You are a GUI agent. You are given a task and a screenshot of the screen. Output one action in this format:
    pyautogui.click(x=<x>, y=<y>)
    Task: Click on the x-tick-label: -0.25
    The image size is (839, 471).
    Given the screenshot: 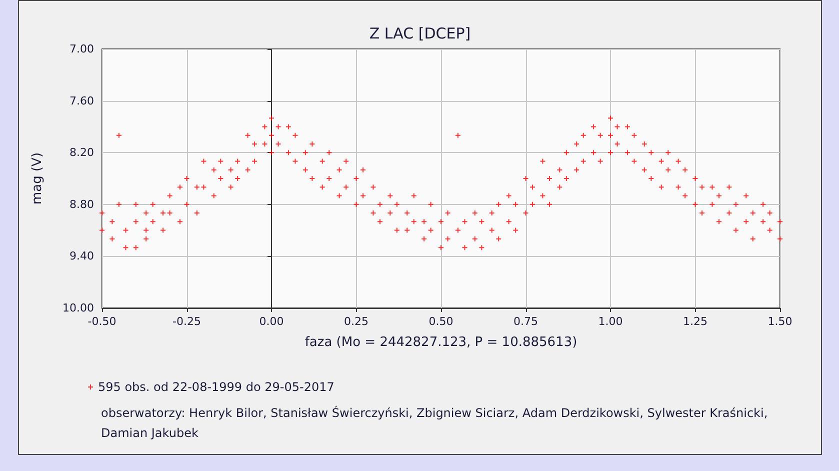 What is the action you would take?
    pyautogui.click(x=186, y=321)
    